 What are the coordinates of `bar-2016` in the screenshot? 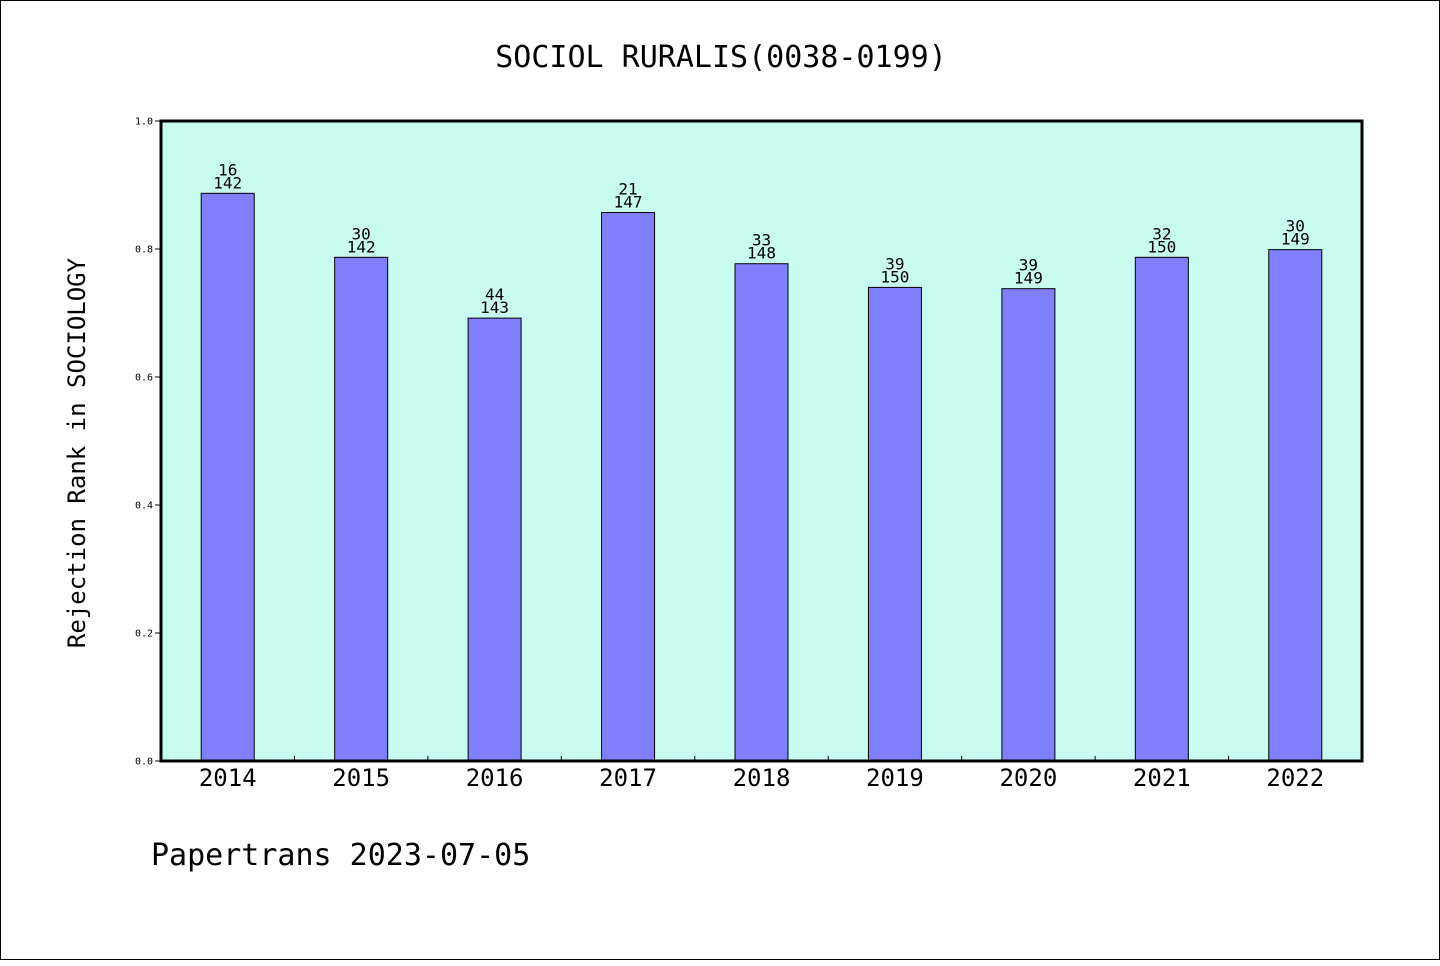 It's located at (494, 539).